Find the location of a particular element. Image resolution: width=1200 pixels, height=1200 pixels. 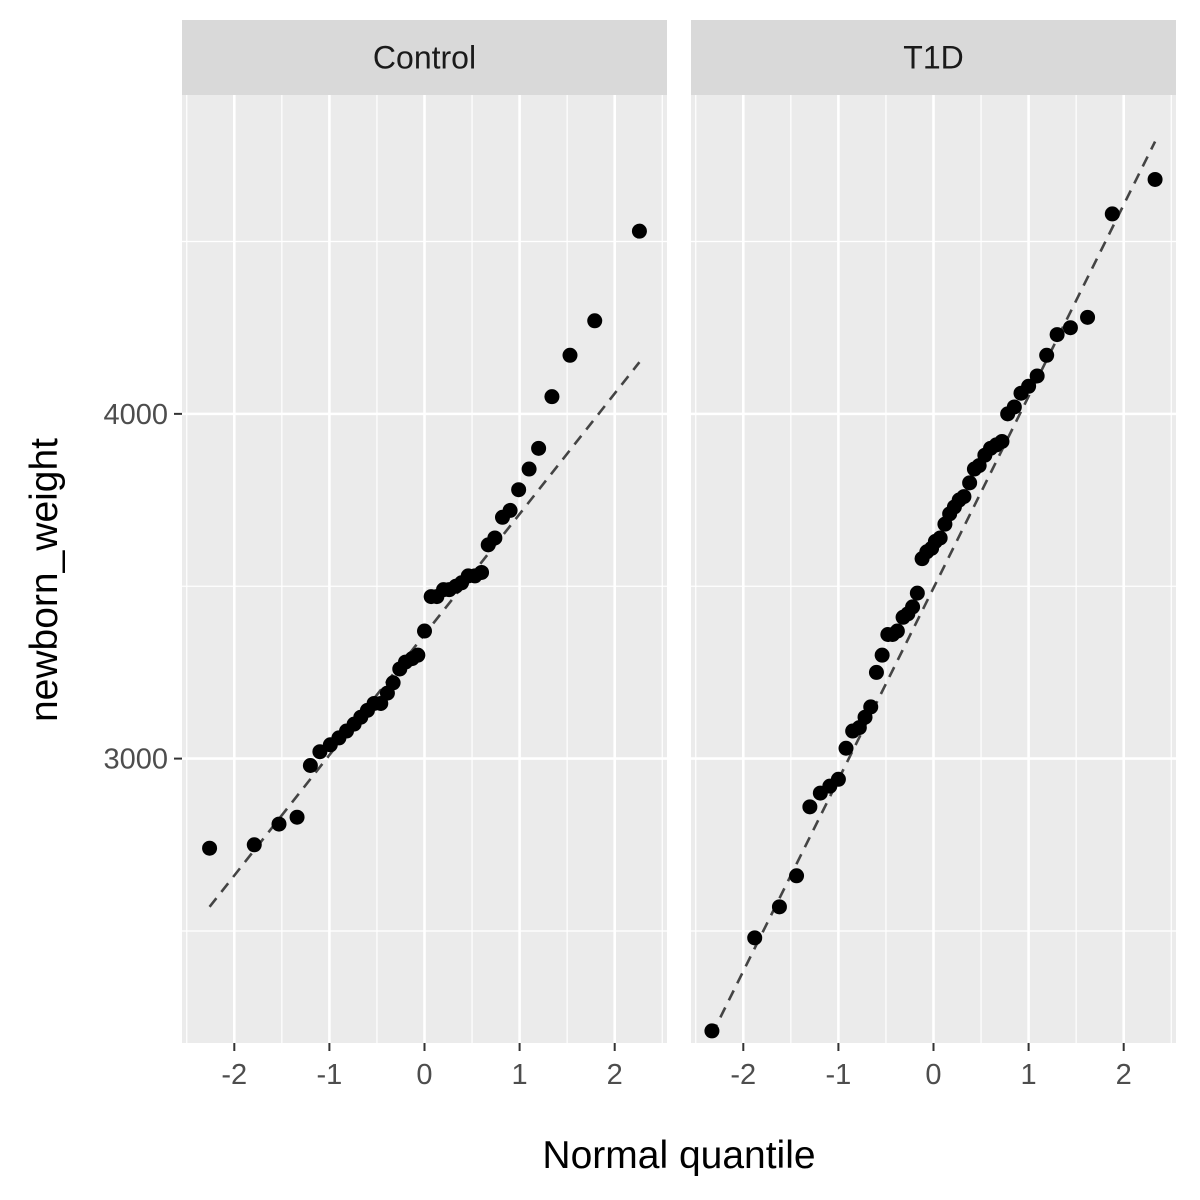

x-axis-title: Normal quantile is located at coordinates (678, 1155).